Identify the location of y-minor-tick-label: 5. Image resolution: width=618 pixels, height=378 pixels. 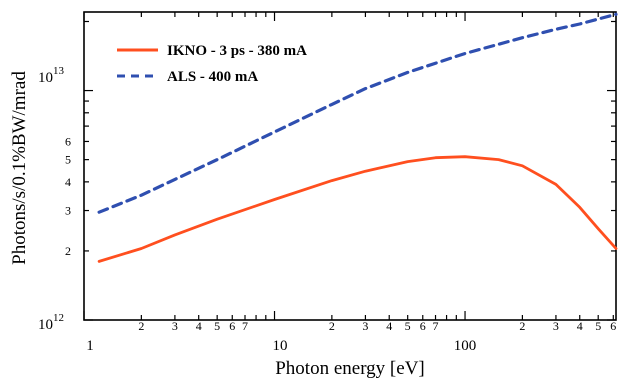
(68, 160).